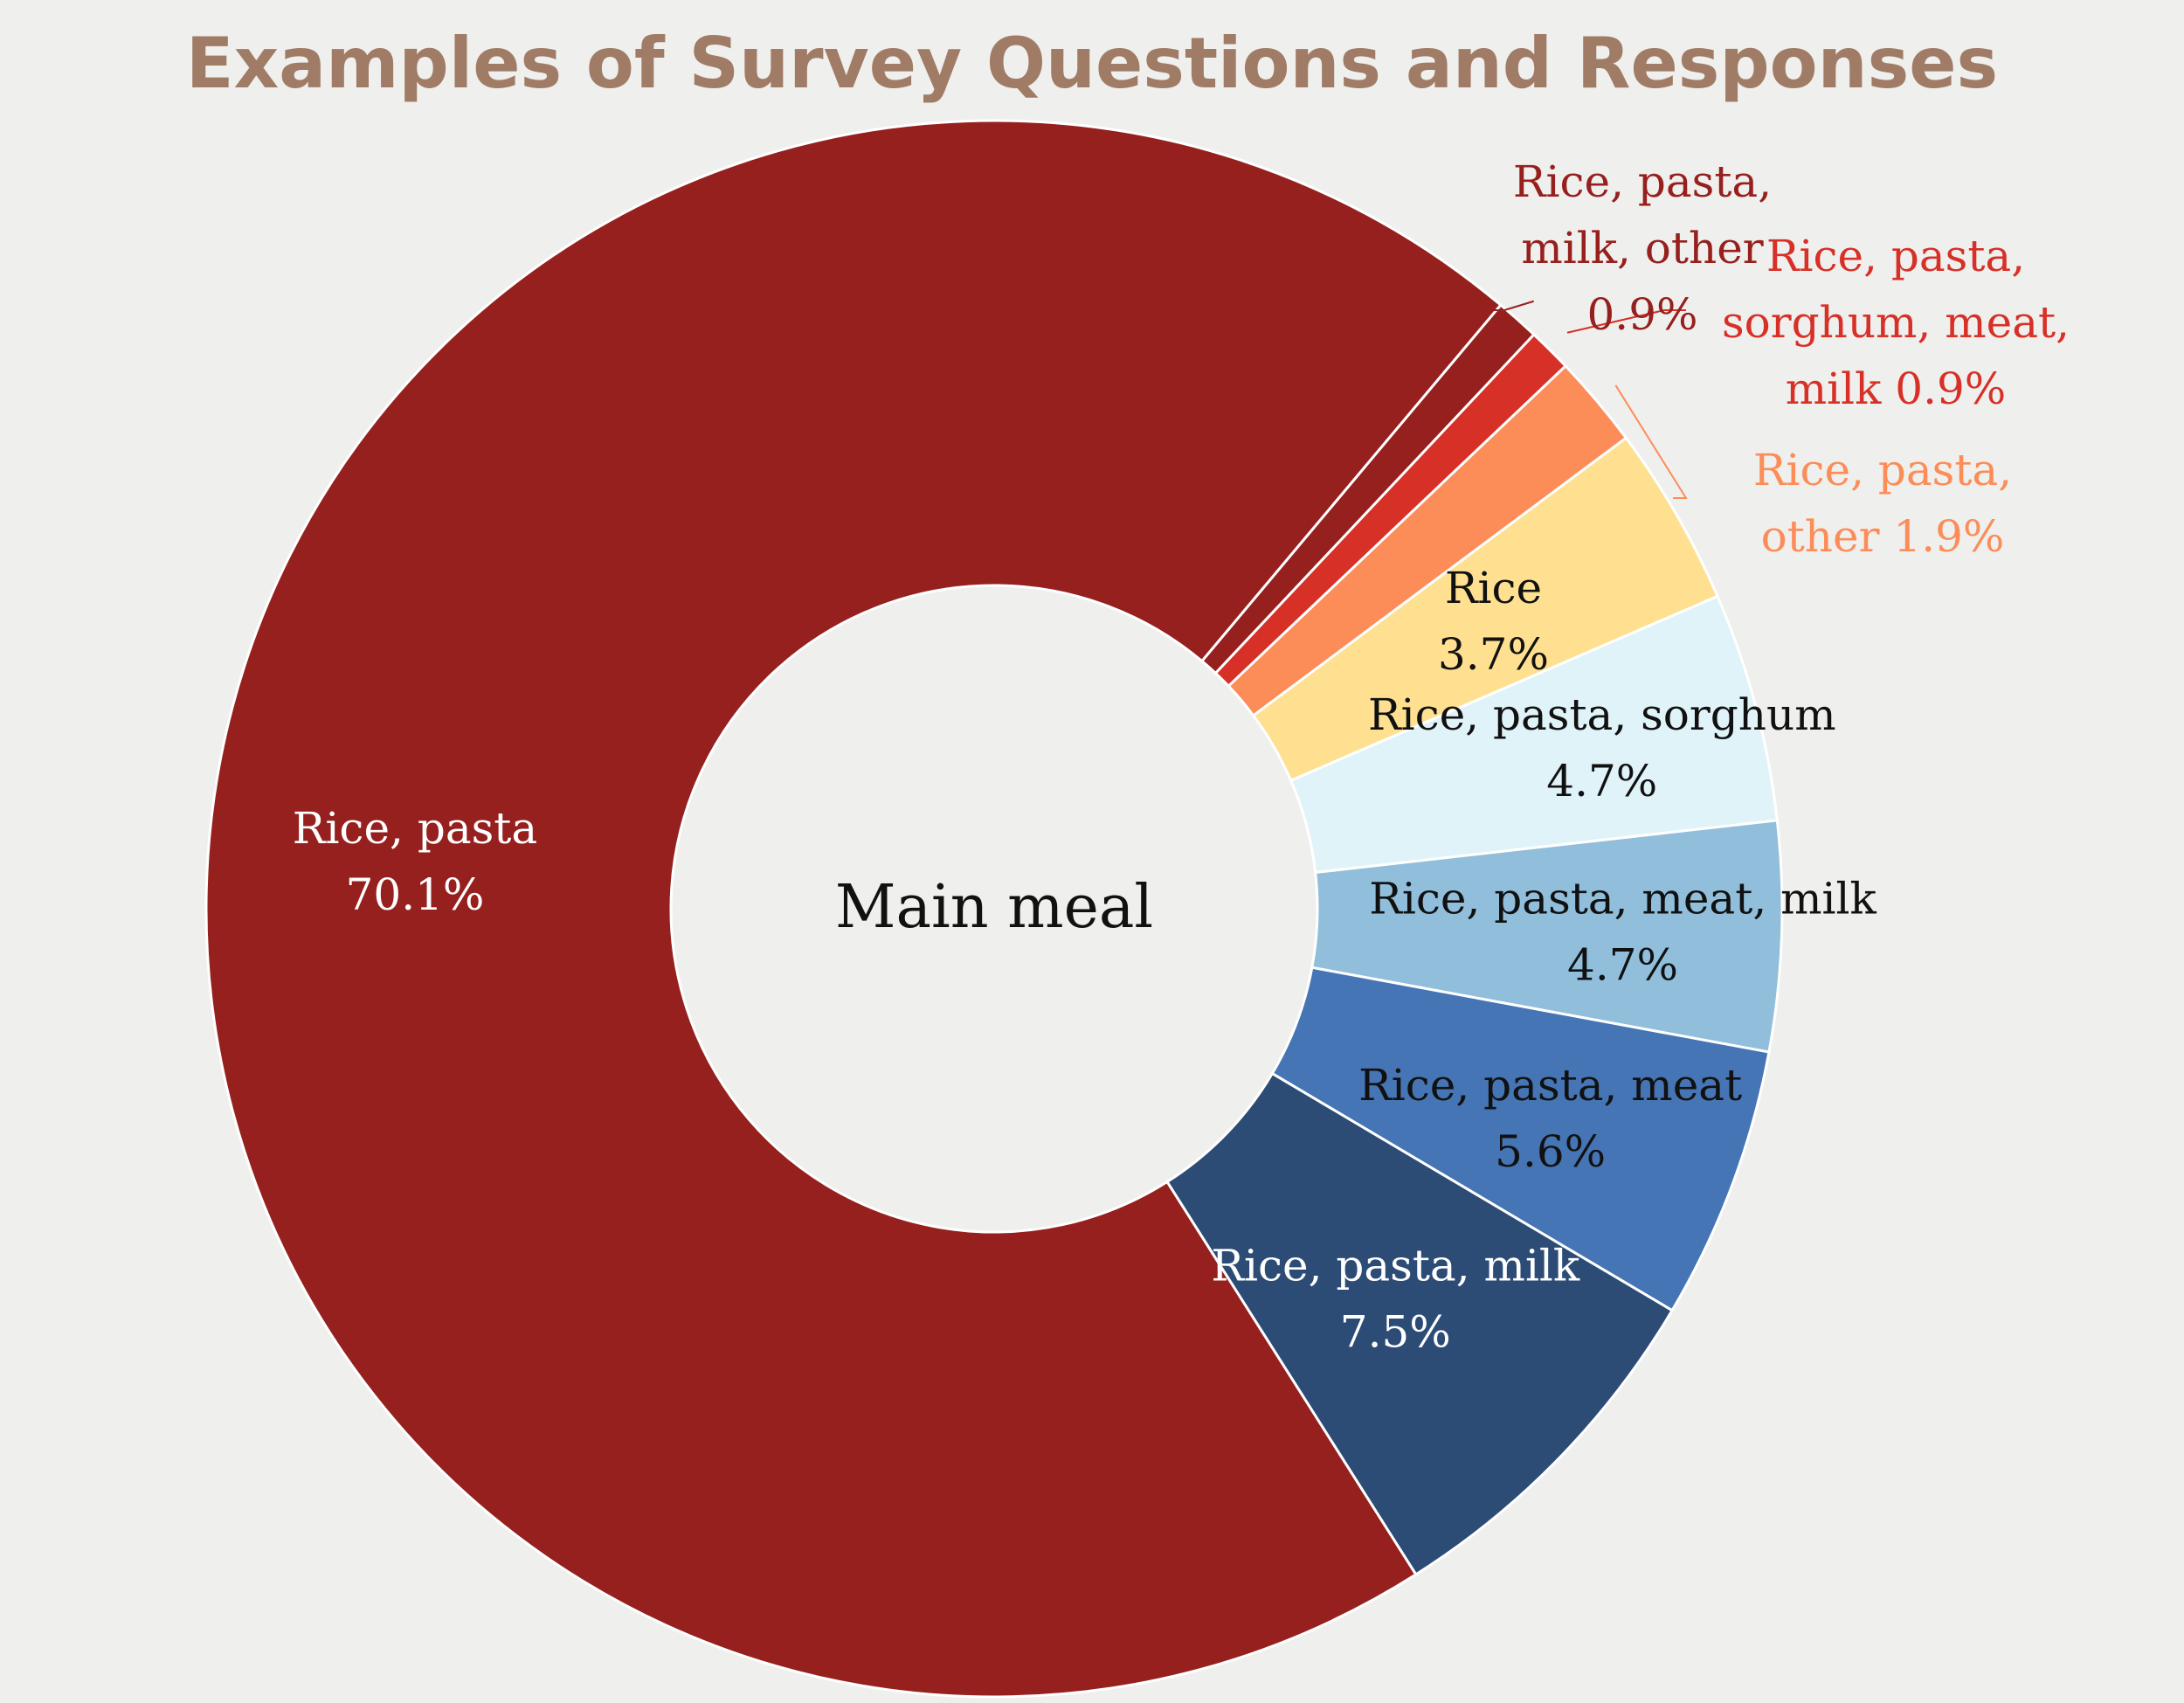  Describe the element at coordinates (1883, 536) in the screenshot. I see `slice-label-line: other 1.9%` at that location.